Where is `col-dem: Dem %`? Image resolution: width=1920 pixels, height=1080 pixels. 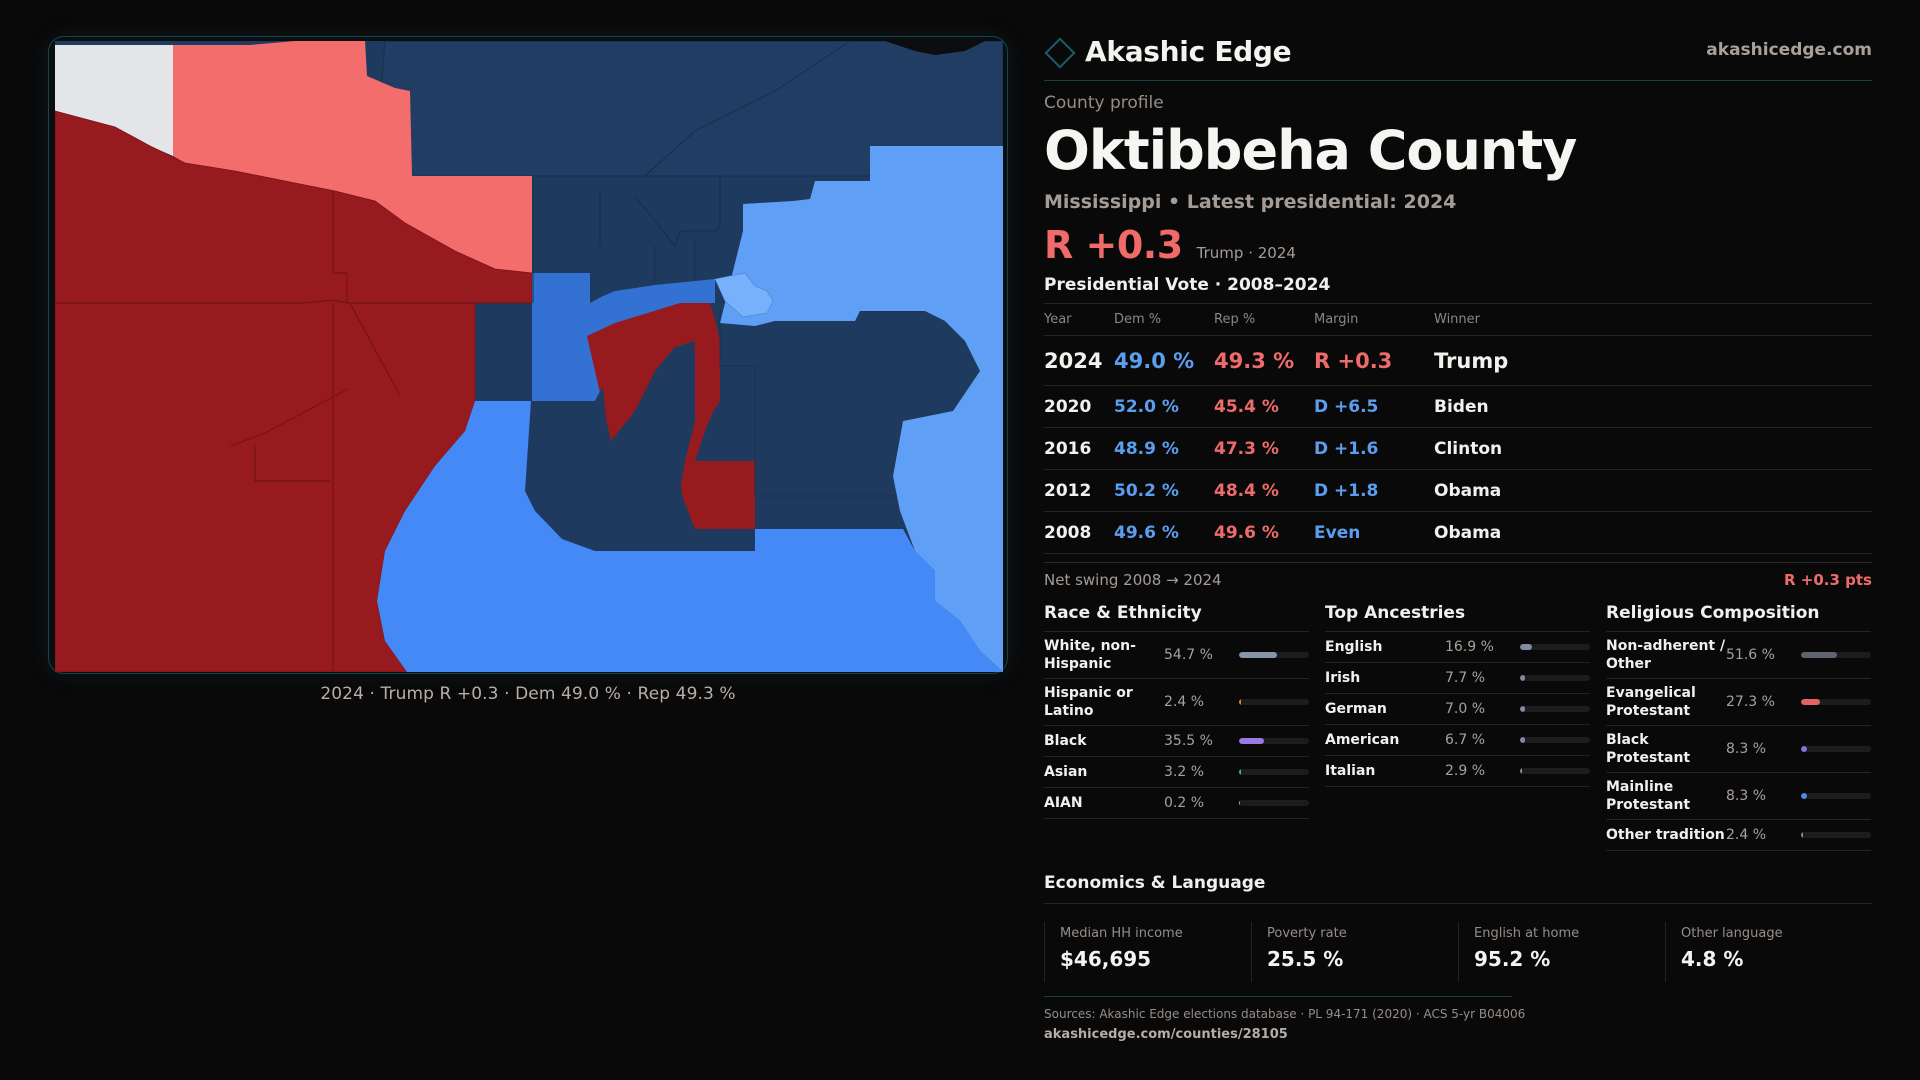 col-dem: Dem % is located at coordinates (1138, 319).